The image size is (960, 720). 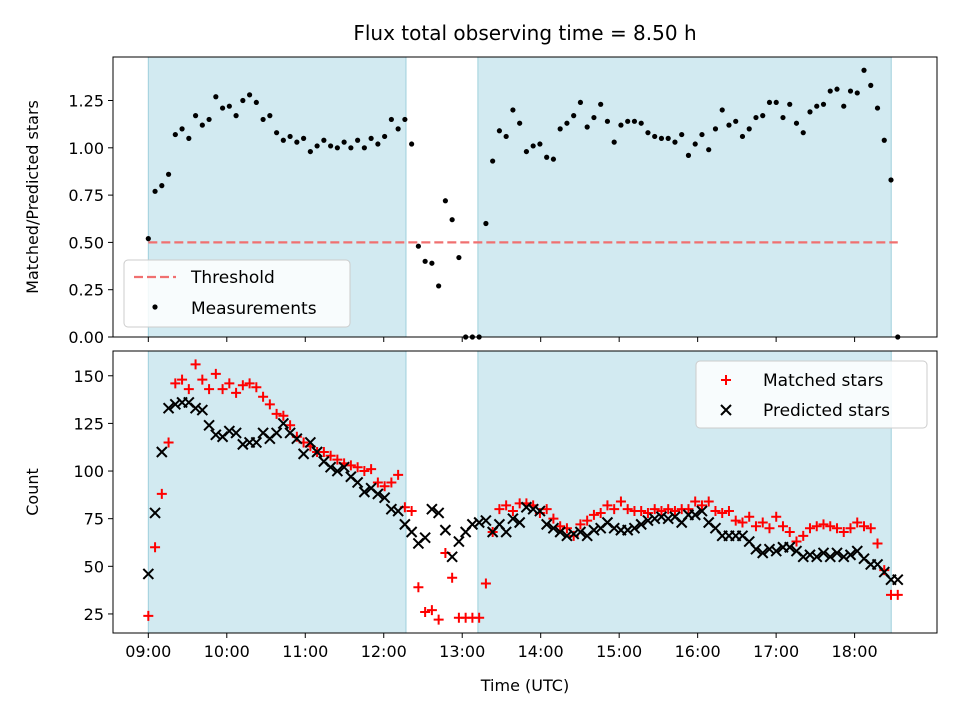 I want to click on legend-label: Predicted stars, so click(x=826, y=411).